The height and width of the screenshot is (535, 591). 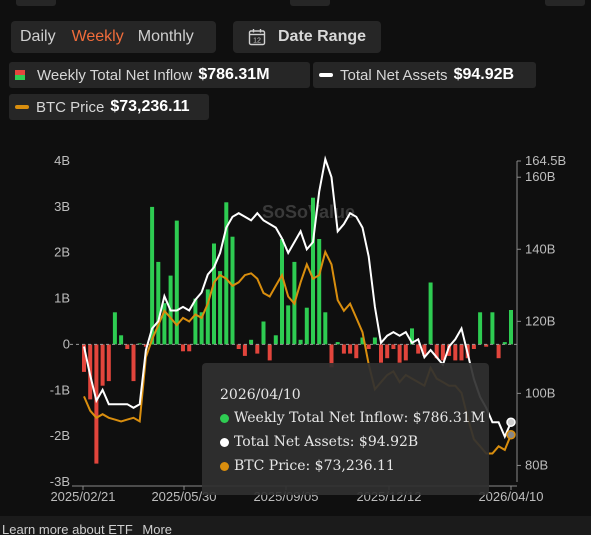 I want to click on period-weekly-button: Weekly, so click(x=97, y=36).